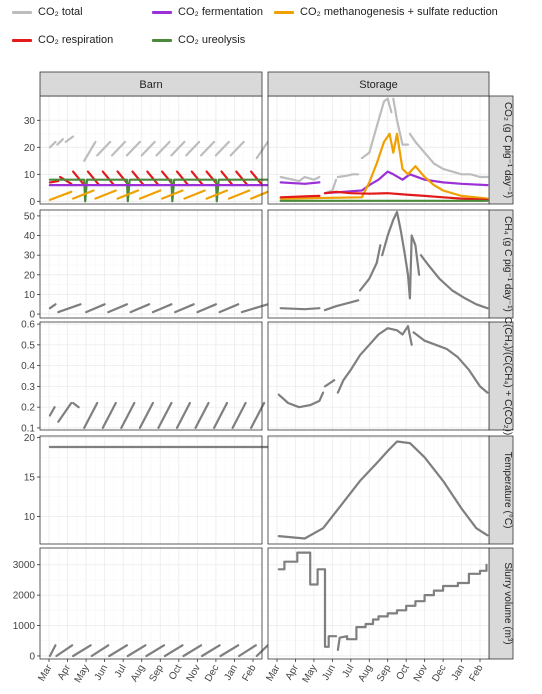 The image size is (542, 694). Describe the element at coordinates (28, 366) in the screenshot. I see `y-tick-label: 0.4` at that location.